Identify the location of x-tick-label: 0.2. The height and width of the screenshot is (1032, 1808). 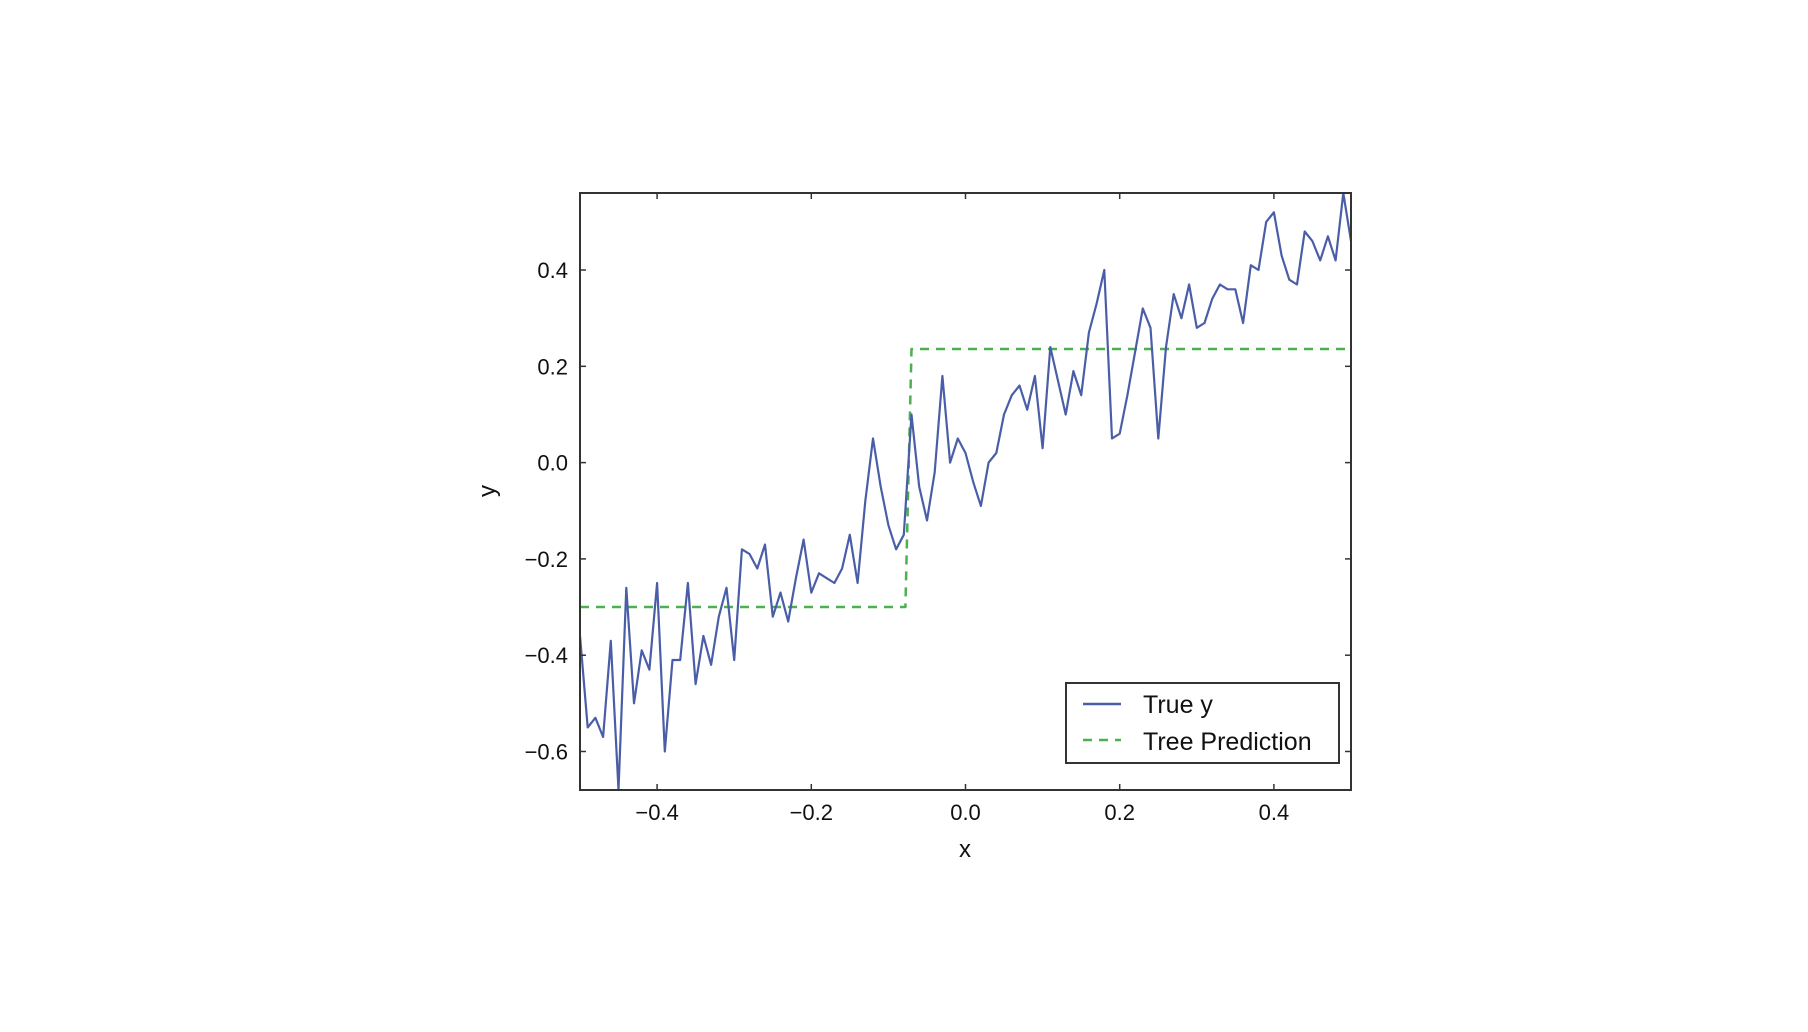
(1119, 812).